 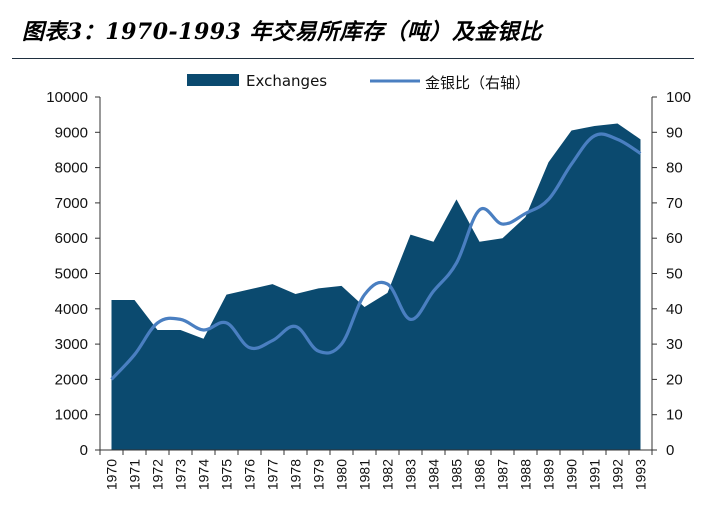 I want to click on x-tick-label: 1990, so click(x=572, y=474).